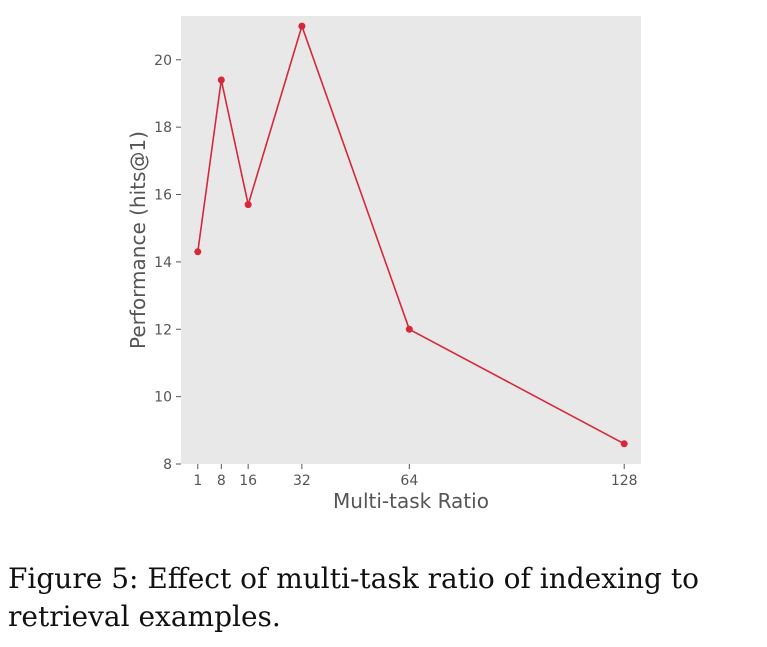  Describe the element at coordinates (163, 330) in the screenshot. I see `y-tick-label: 12` at that location.